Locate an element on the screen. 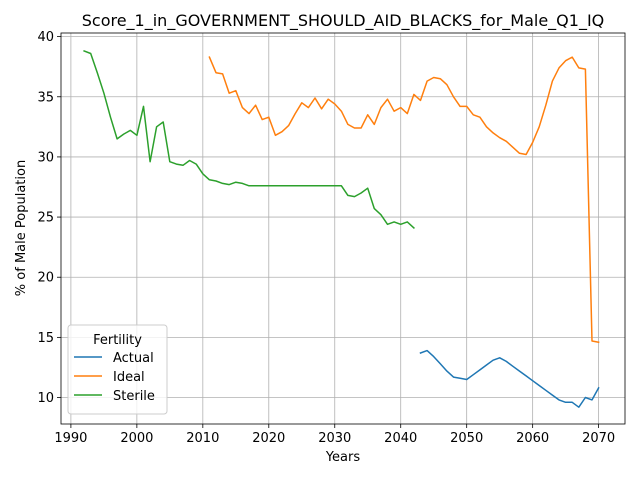 The image size is (640, 480). y-tick-label: 15 is located at coordinates (45, 338).